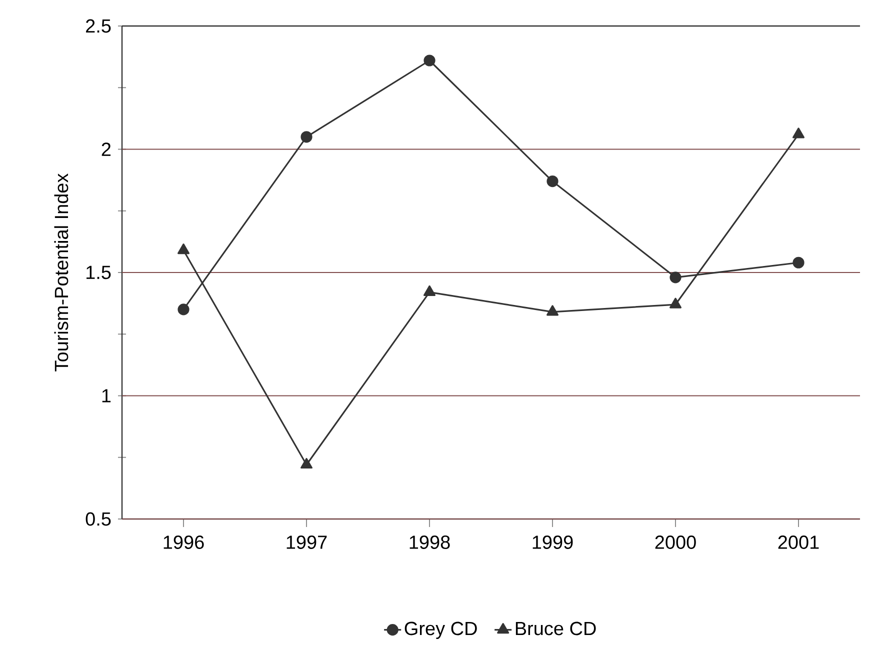  Describe the element at coordinates (184, 542) in the screenshot. I see `x-tick-label: 1996` at that location.